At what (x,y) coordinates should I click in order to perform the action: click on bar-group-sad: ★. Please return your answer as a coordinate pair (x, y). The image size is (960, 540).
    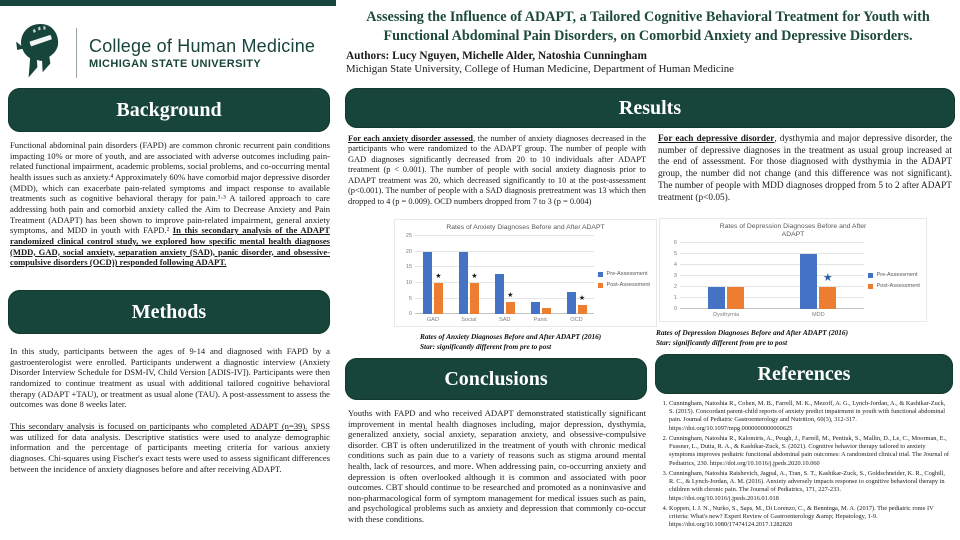
    Looking at the image, I should click on (505, 283).